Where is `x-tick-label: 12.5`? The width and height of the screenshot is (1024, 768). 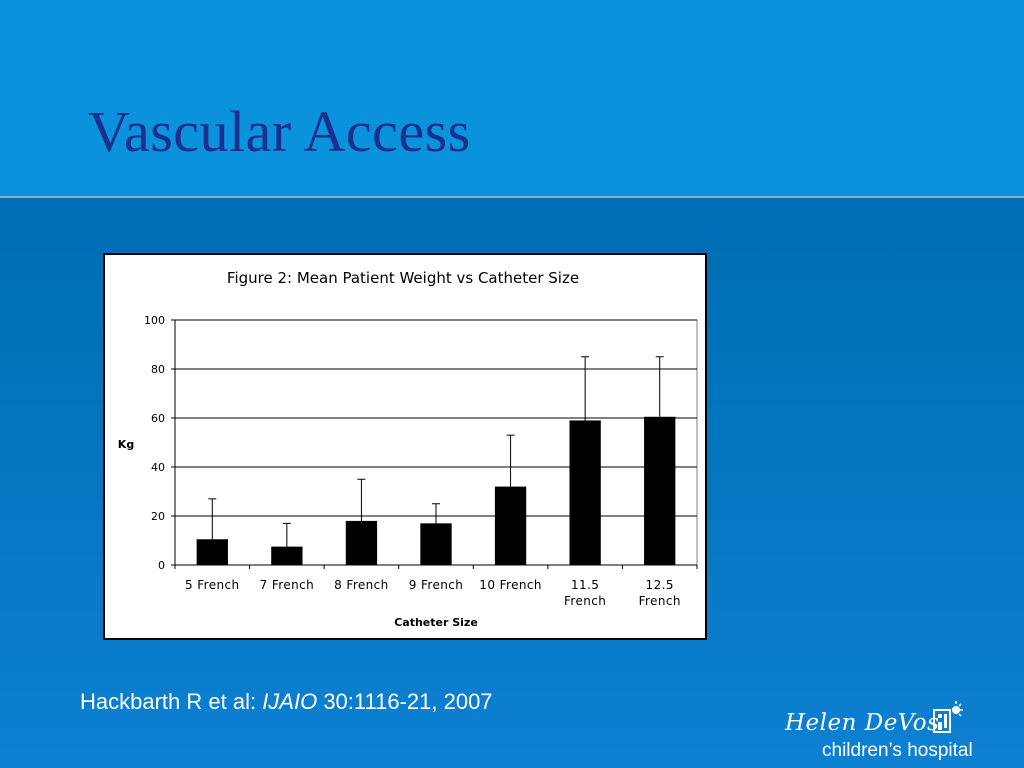
x-tick-label: 12.5 is located at coordinates (660, 585).